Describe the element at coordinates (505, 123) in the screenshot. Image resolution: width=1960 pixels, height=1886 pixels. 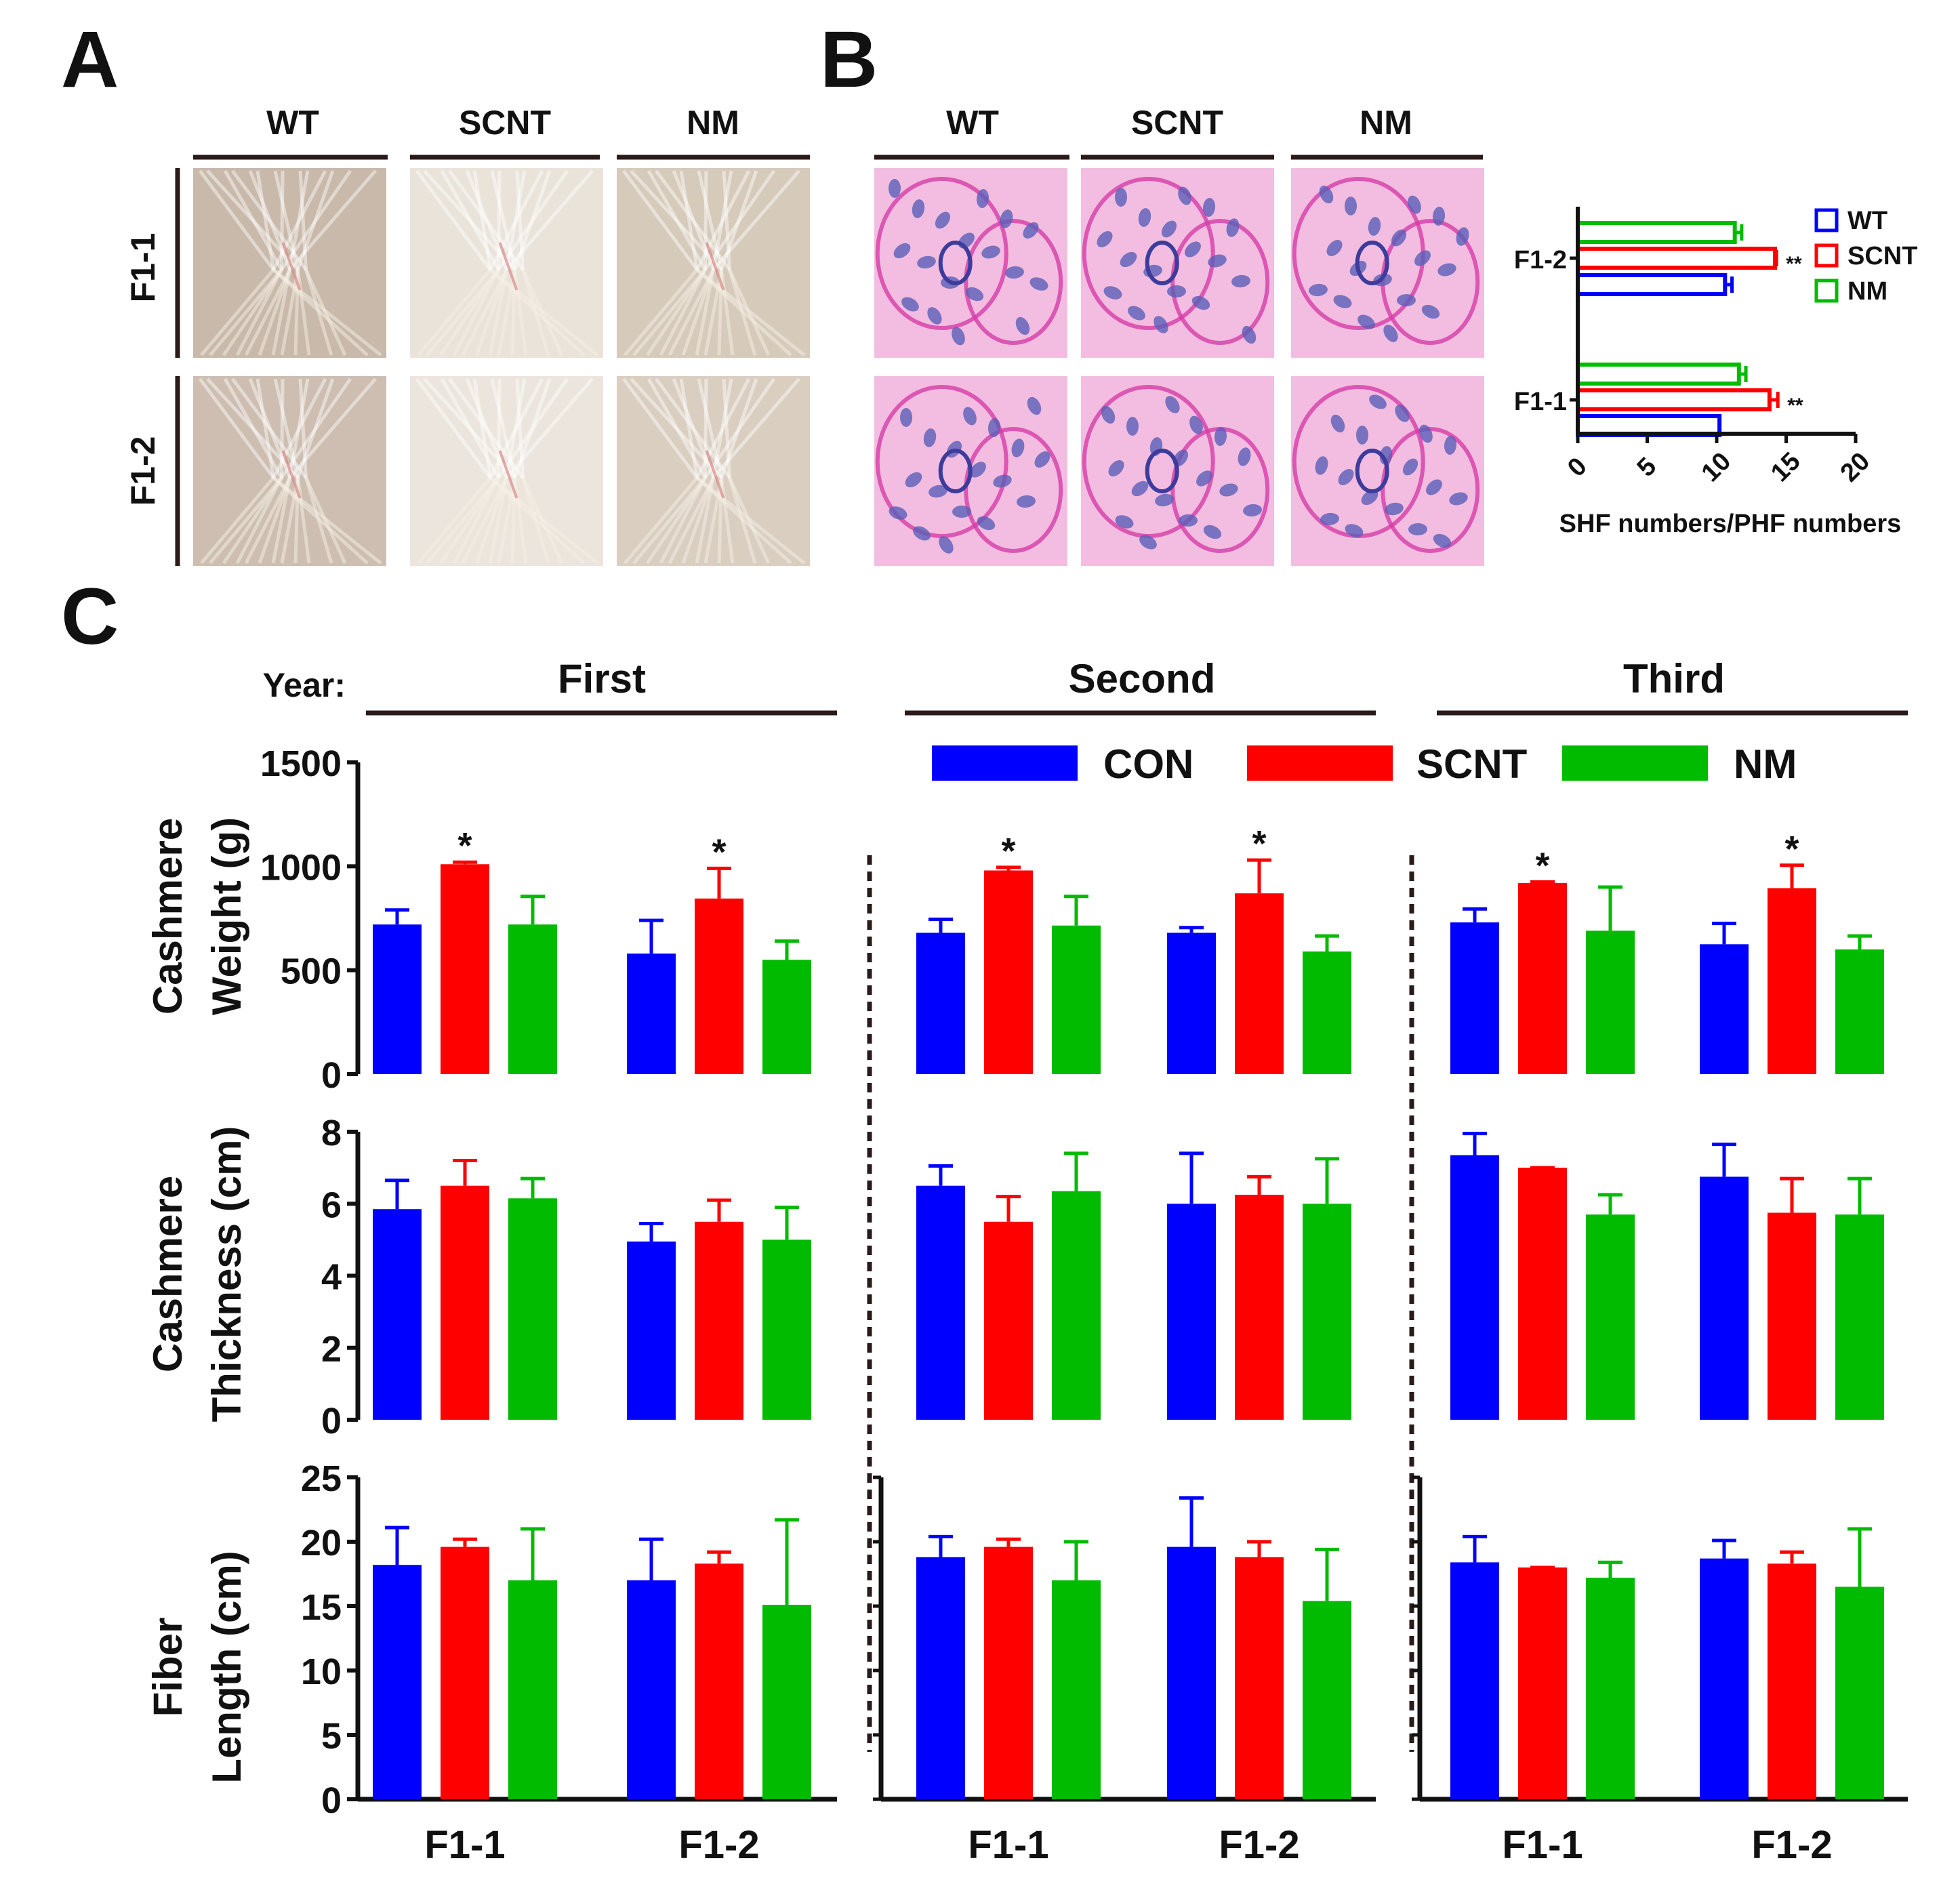
I see `panel-a-col-scnt: SCNT` at that location.